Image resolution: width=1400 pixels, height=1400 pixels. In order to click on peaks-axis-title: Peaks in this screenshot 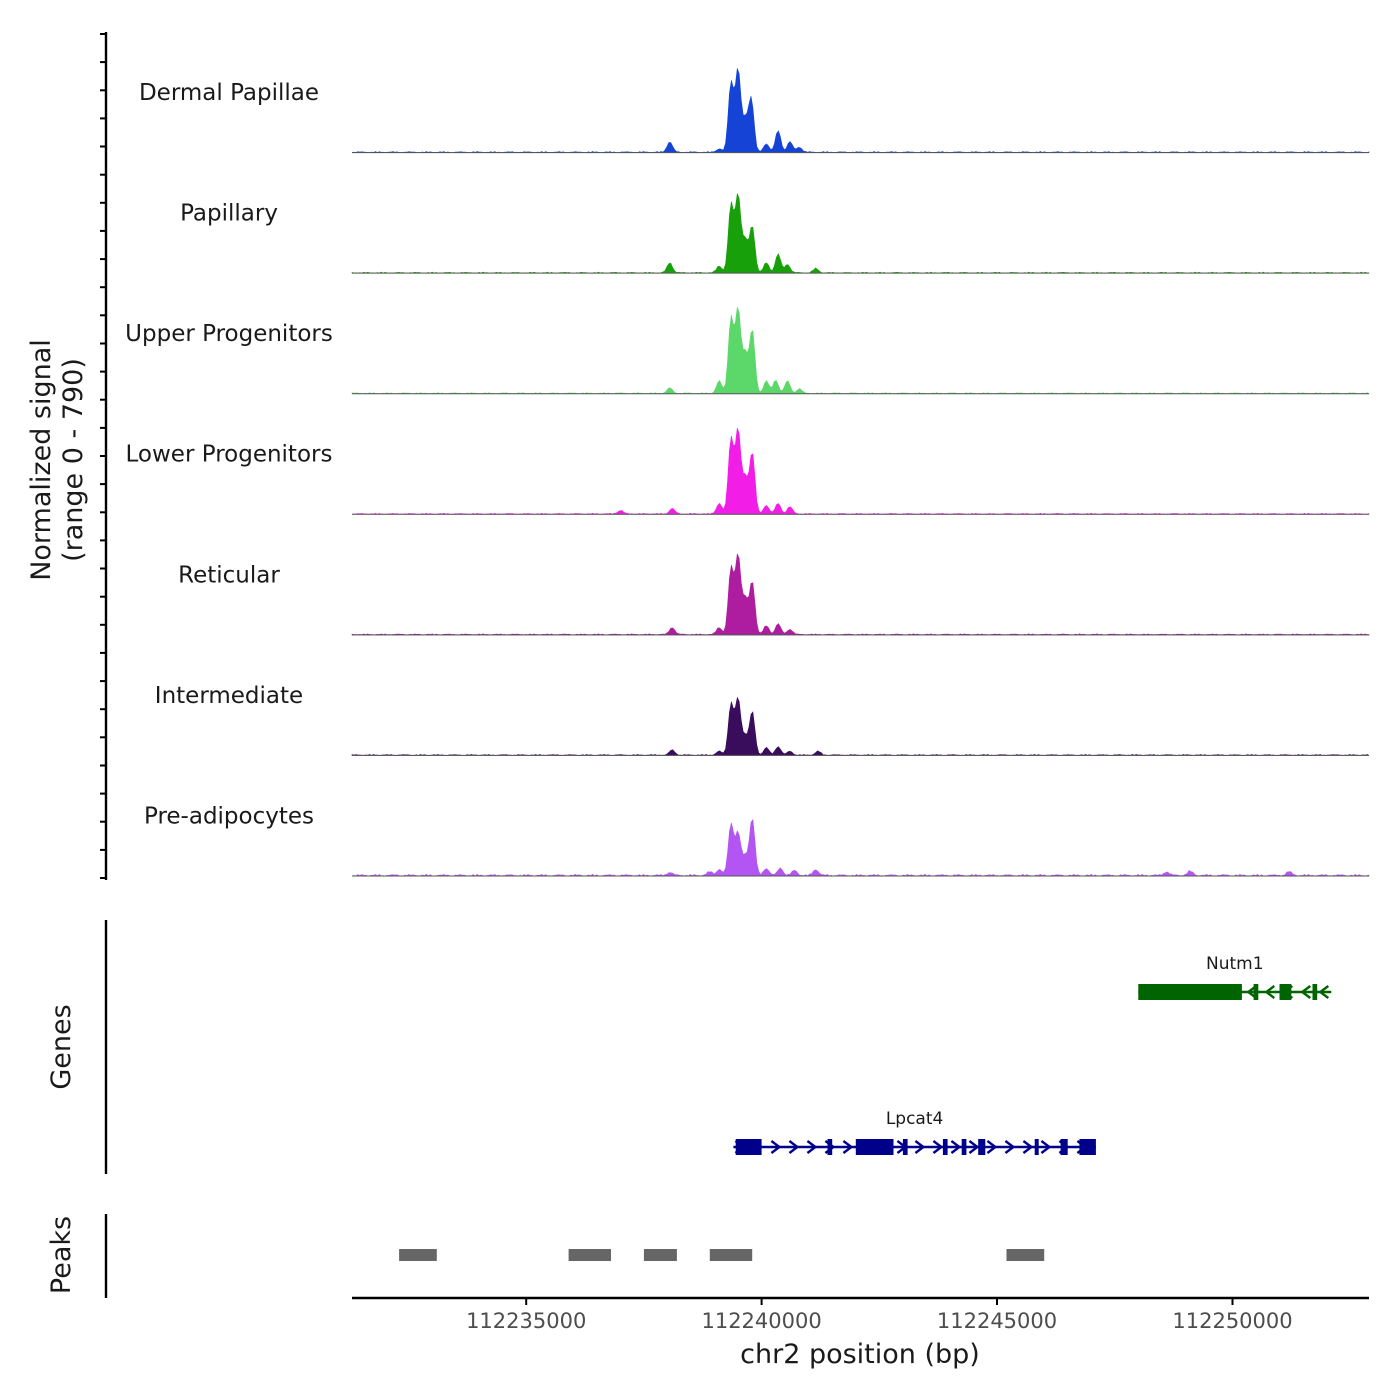, I will do `click(61, 1255)`.